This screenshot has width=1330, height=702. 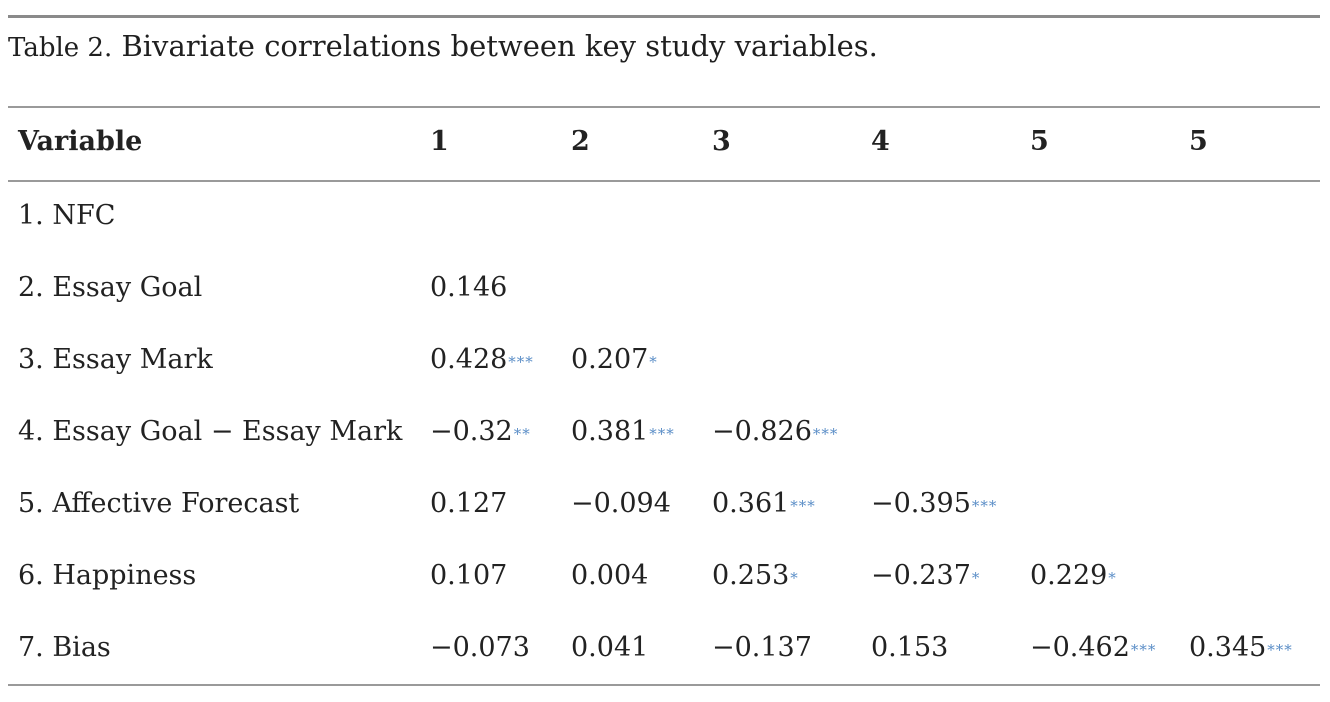 I want to click on correlation-value: −0.094, so click(x=621, y=503).